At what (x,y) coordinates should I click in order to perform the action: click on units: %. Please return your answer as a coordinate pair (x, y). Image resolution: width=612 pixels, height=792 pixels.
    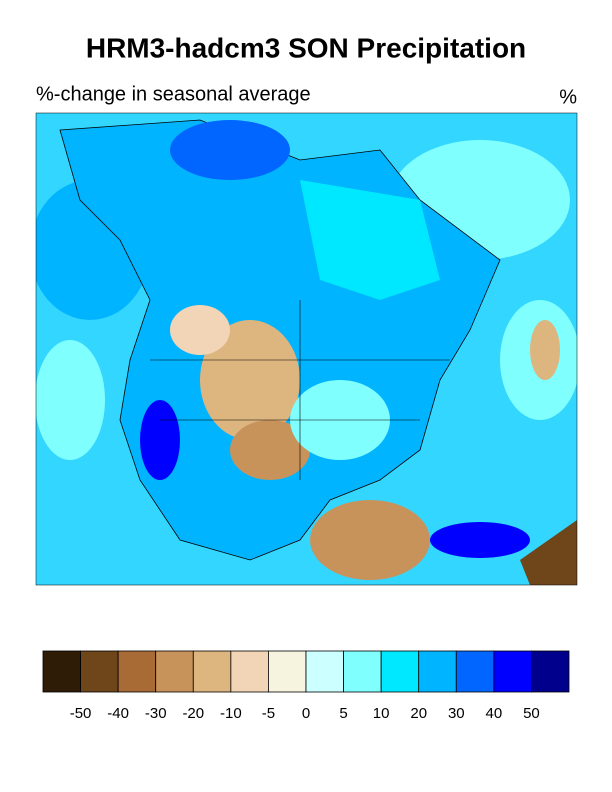
    Looking at the image, I should click on (568, 97).